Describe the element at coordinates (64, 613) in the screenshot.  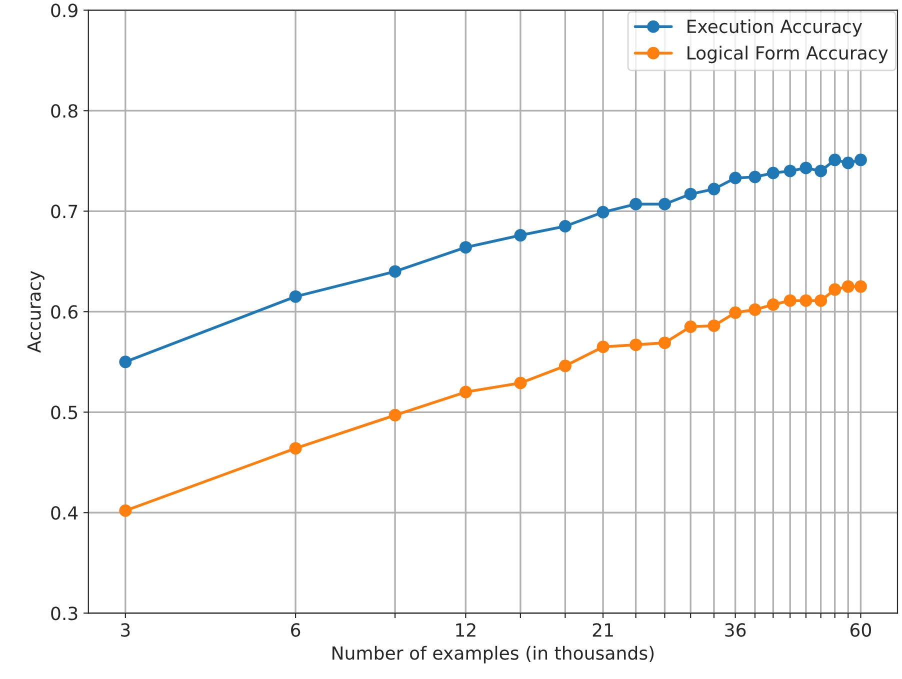
I see `y-tick-label: 0.3` at that location.